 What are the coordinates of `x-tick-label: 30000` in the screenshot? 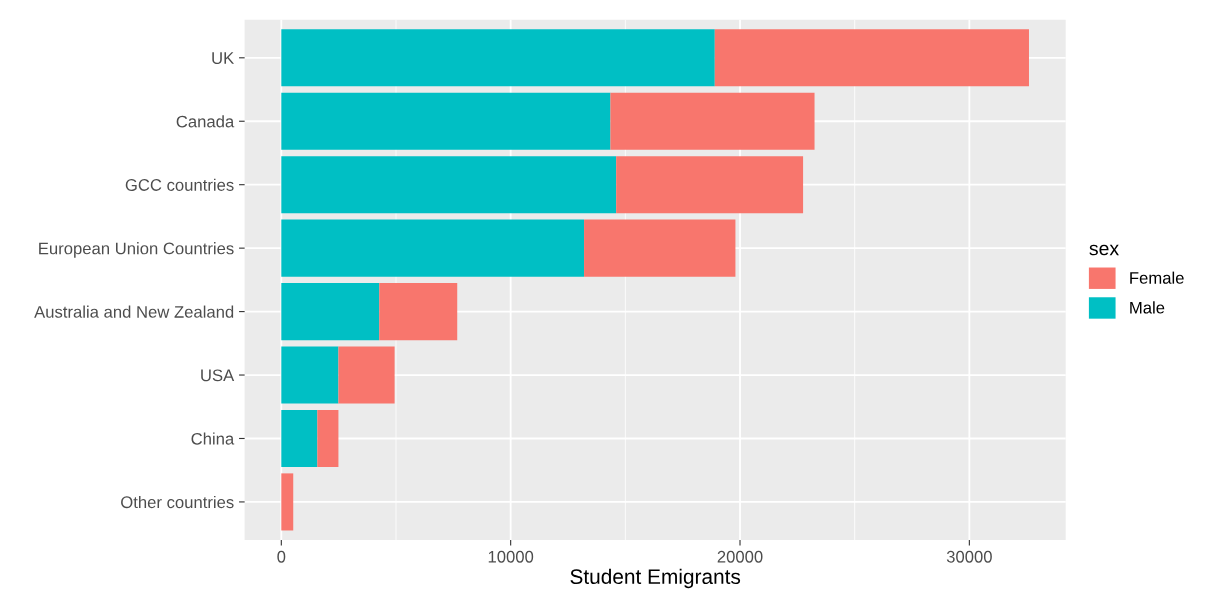 It's located at (969, 556).